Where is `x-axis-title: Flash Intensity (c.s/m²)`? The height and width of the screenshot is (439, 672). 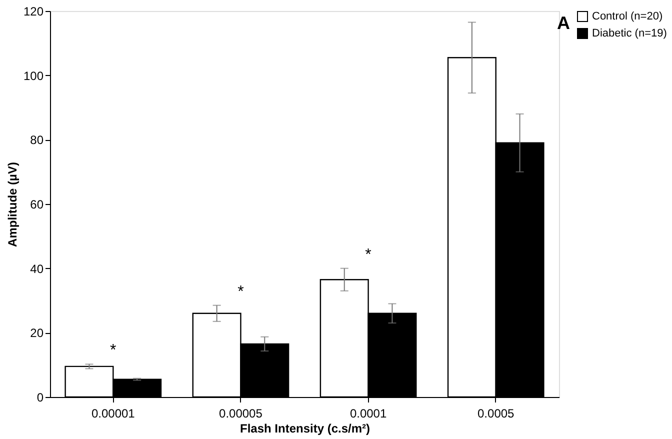 x-axis-title: Flash Intensity (c.s/m²) is located at coordinates (305, 429).